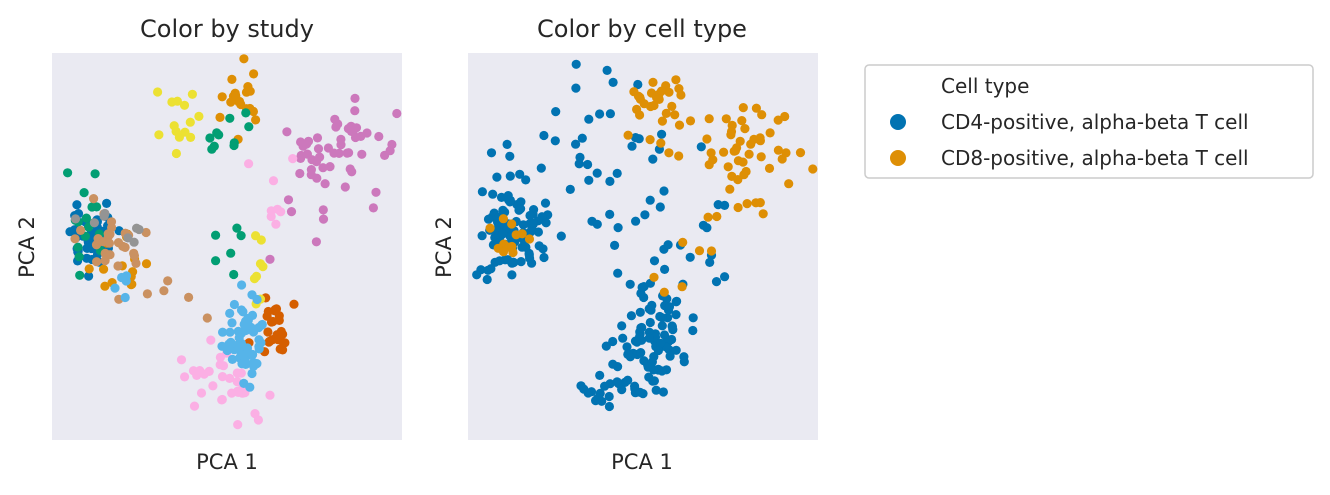  Describe the element at coordinates (642, 29) in the screenshot. I see `chart-title-cell-type: Color by cell type` at that location.